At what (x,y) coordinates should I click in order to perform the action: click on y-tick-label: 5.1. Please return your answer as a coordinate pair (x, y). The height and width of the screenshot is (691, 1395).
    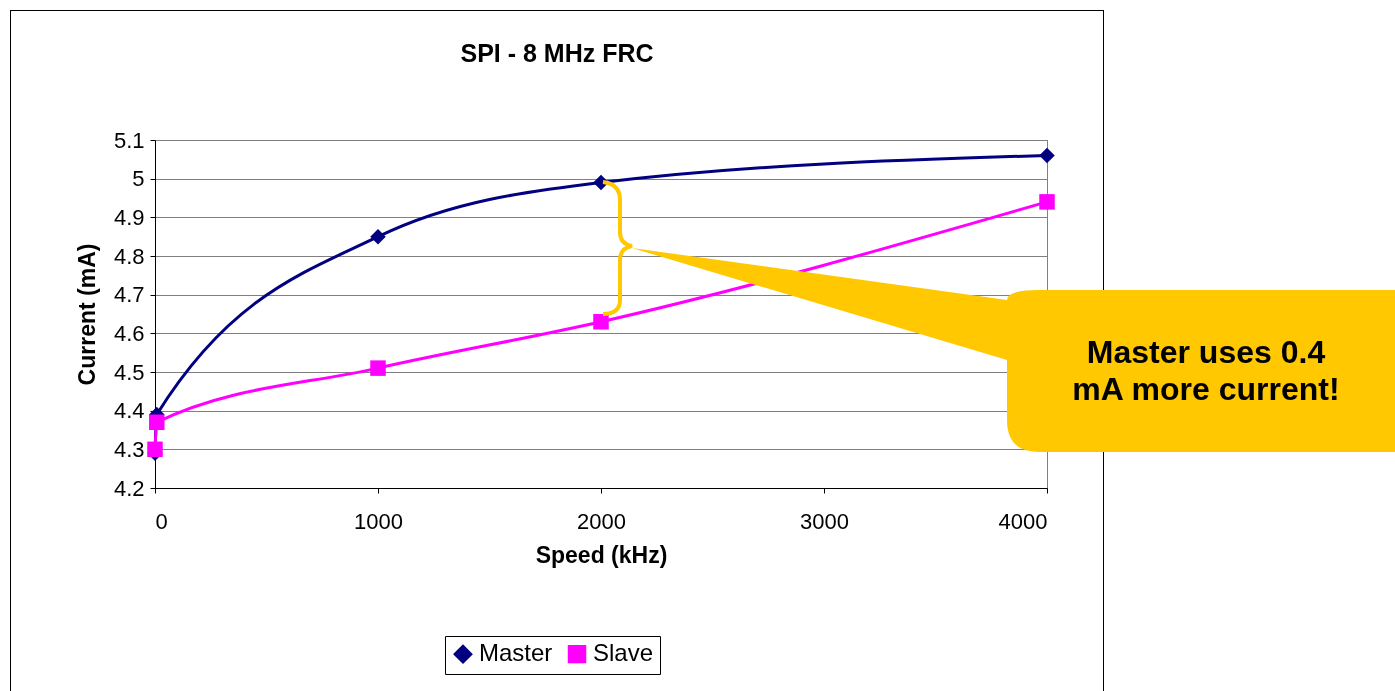
    Looking at the image, I should click on (129, 140).